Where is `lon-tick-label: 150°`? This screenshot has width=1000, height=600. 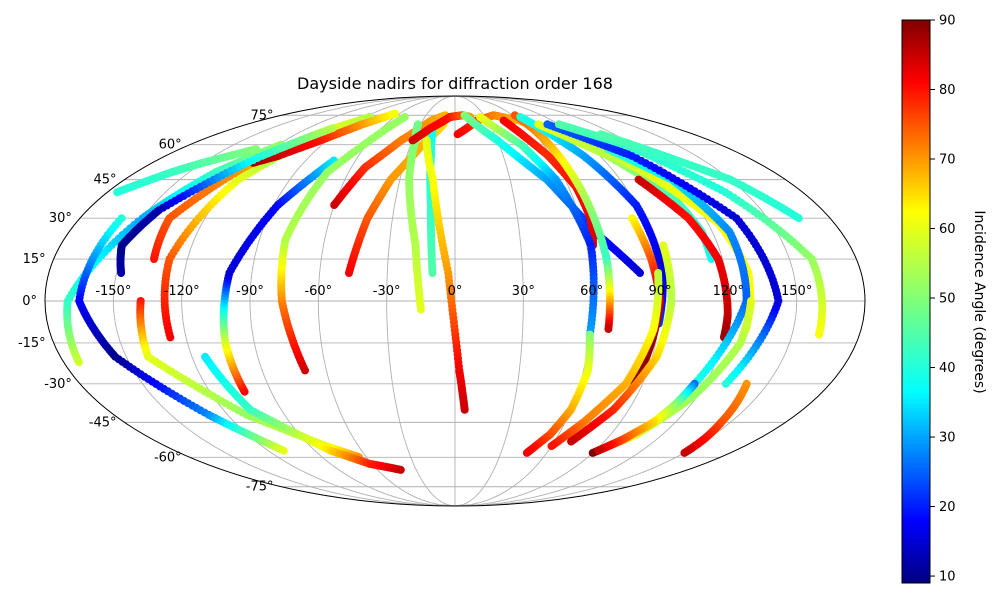
lon-tick-label: 150° is located at coordinates (796, 291).